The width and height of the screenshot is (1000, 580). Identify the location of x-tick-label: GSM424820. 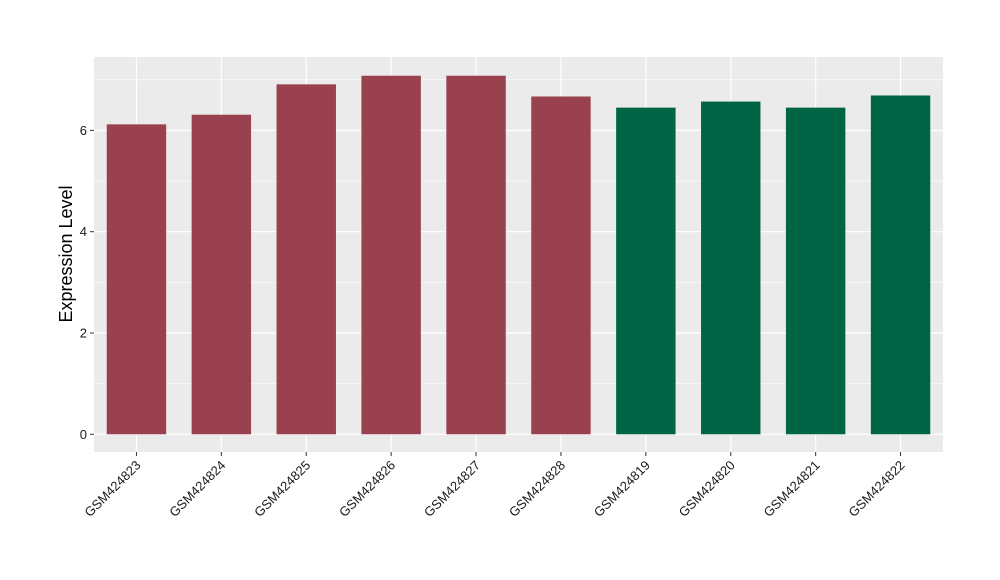
(707, 489).